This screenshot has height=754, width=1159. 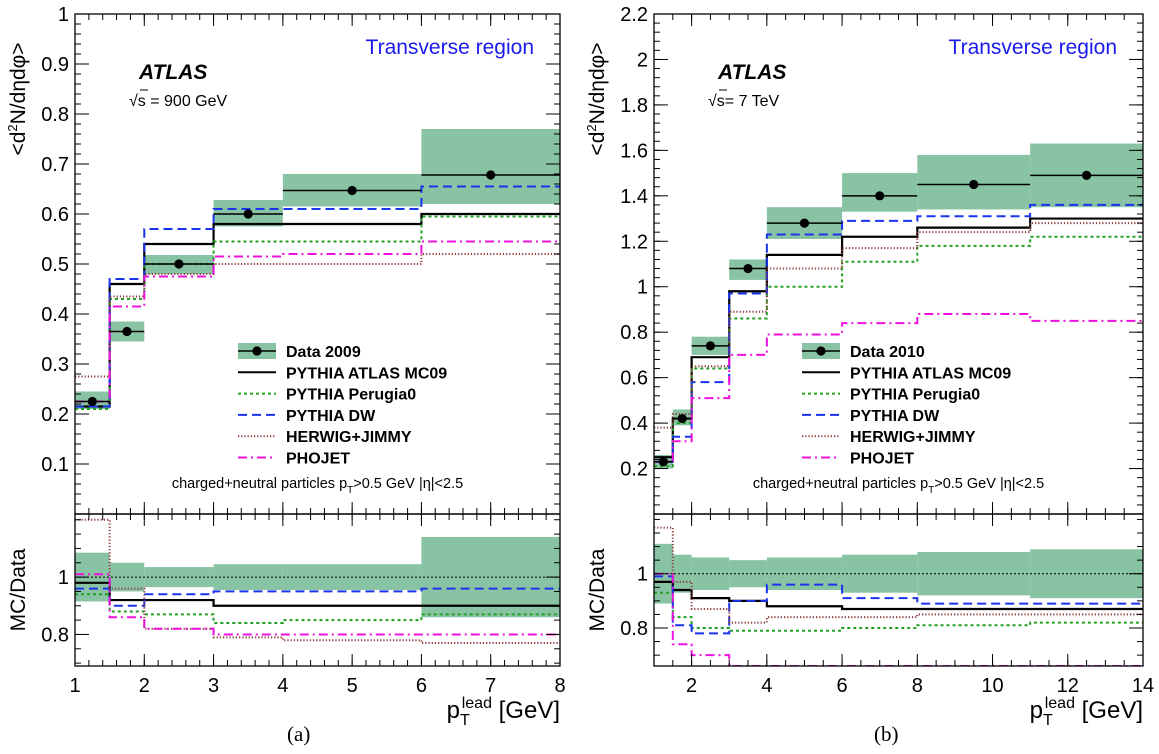 What do you see at coordinates (63, 578) in the screenshot?
I see `ratio-y-tick-label: 1` at bounding box center [63, 578].